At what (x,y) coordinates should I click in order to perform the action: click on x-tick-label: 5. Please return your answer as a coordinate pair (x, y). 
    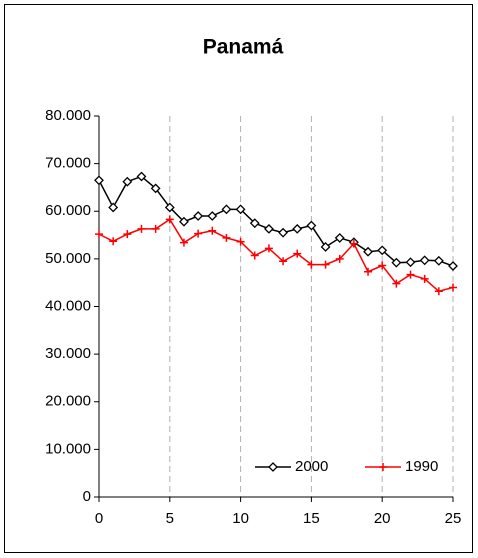
    Looking at the image, I should click on (170, 518).